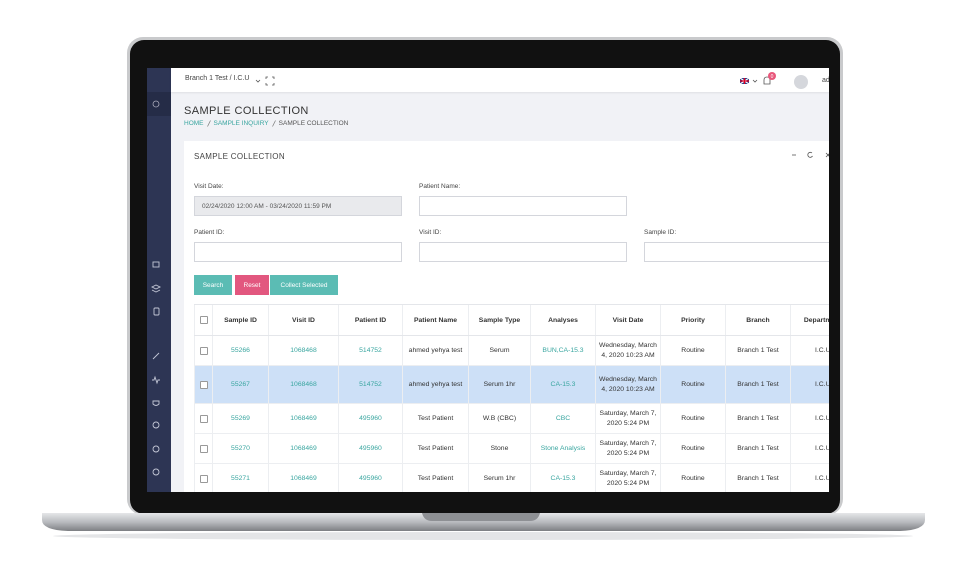  Describe the element at coordinates (825, 80) in the screenshot. I see `user-name: ad` at that location.